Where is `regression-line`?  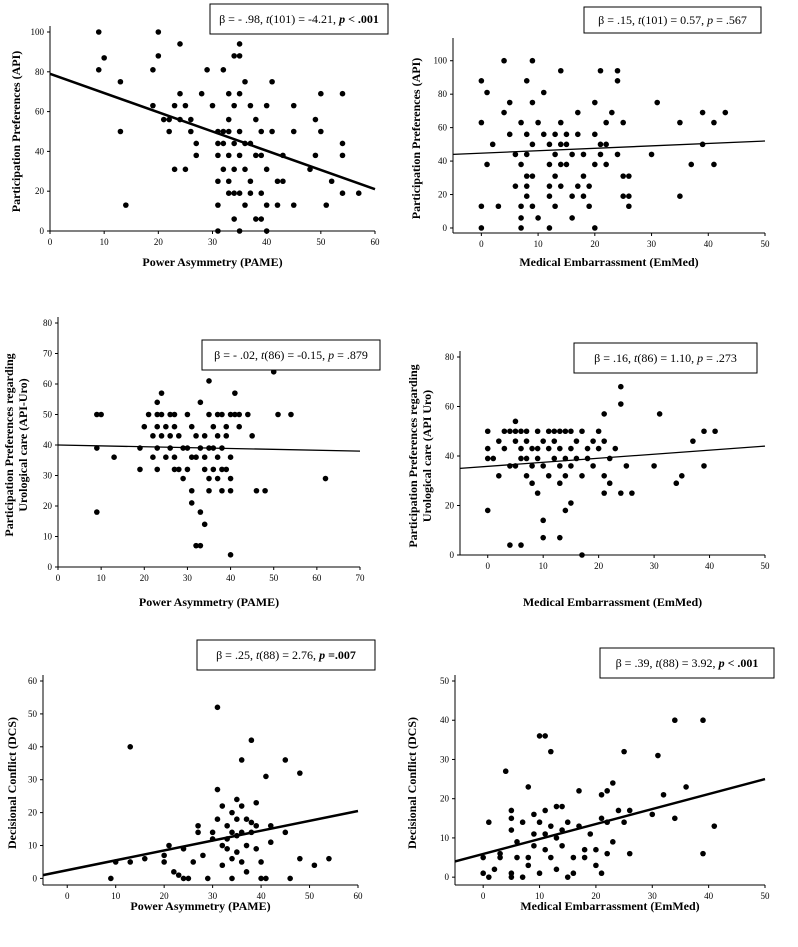
regression-line is located at coordinates (609, 148).